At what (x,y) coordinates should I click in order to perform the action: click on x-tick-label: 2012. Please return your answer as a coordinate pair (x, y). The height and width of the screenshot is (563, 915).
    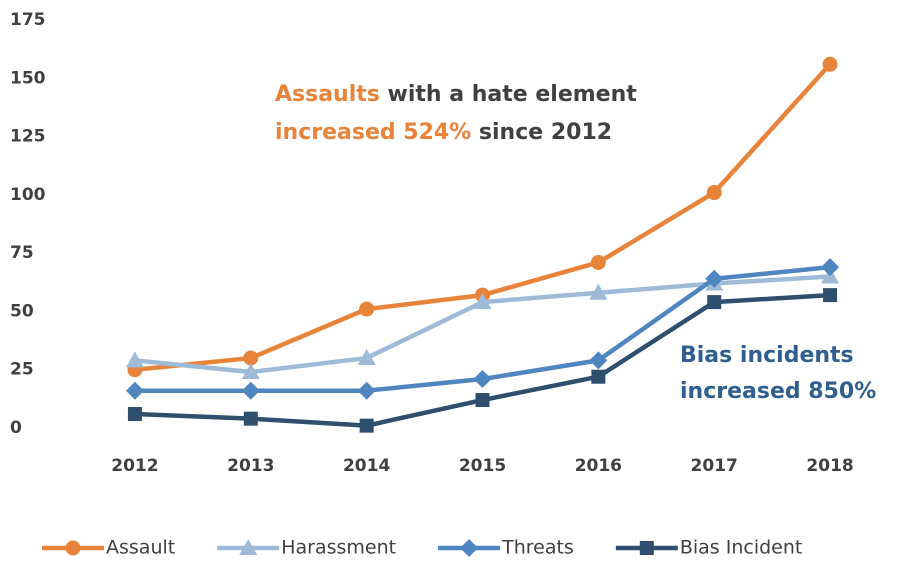
    Looking at the image, I should click on (134, 466).